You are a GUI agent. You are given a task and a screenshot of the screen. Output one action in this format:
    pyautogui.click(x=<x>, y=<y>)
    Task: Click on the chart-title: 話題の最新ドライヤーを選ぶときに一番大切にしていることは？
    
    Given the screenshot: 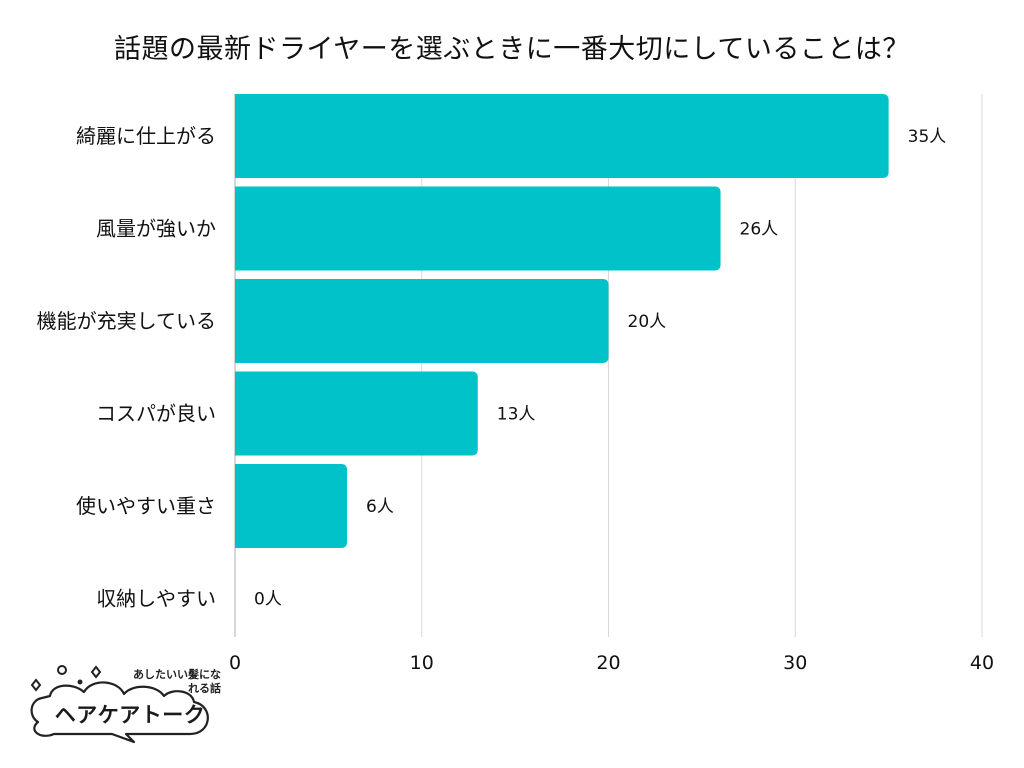 What is the action you would take?
    pyautogui.click(x=512, y=49)
    